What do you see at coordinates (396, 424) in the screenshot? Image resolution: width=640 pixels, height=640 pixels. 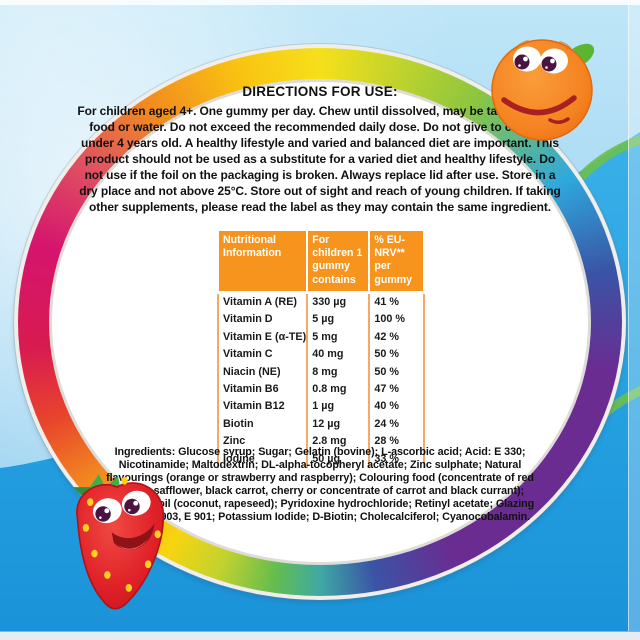 I see `nrv-cell: 24 %` at bounding box center [396, 424].